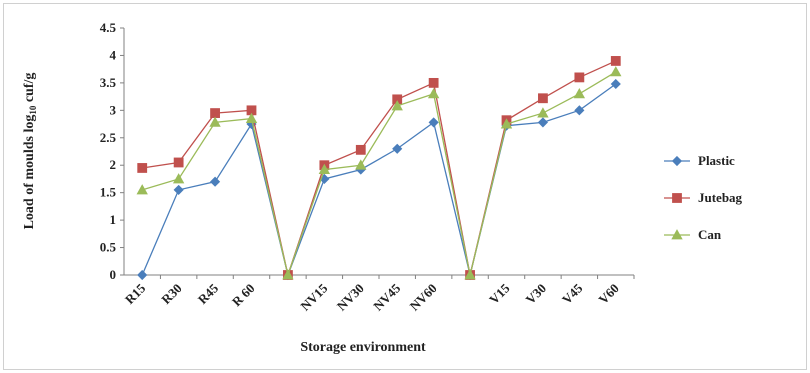 The width and height of the screenshot is (810, 373). What do you see at coordinates (208, 293) in the screenshot?
I see `x-tick-label: R45` at bounding box center [208, 293].